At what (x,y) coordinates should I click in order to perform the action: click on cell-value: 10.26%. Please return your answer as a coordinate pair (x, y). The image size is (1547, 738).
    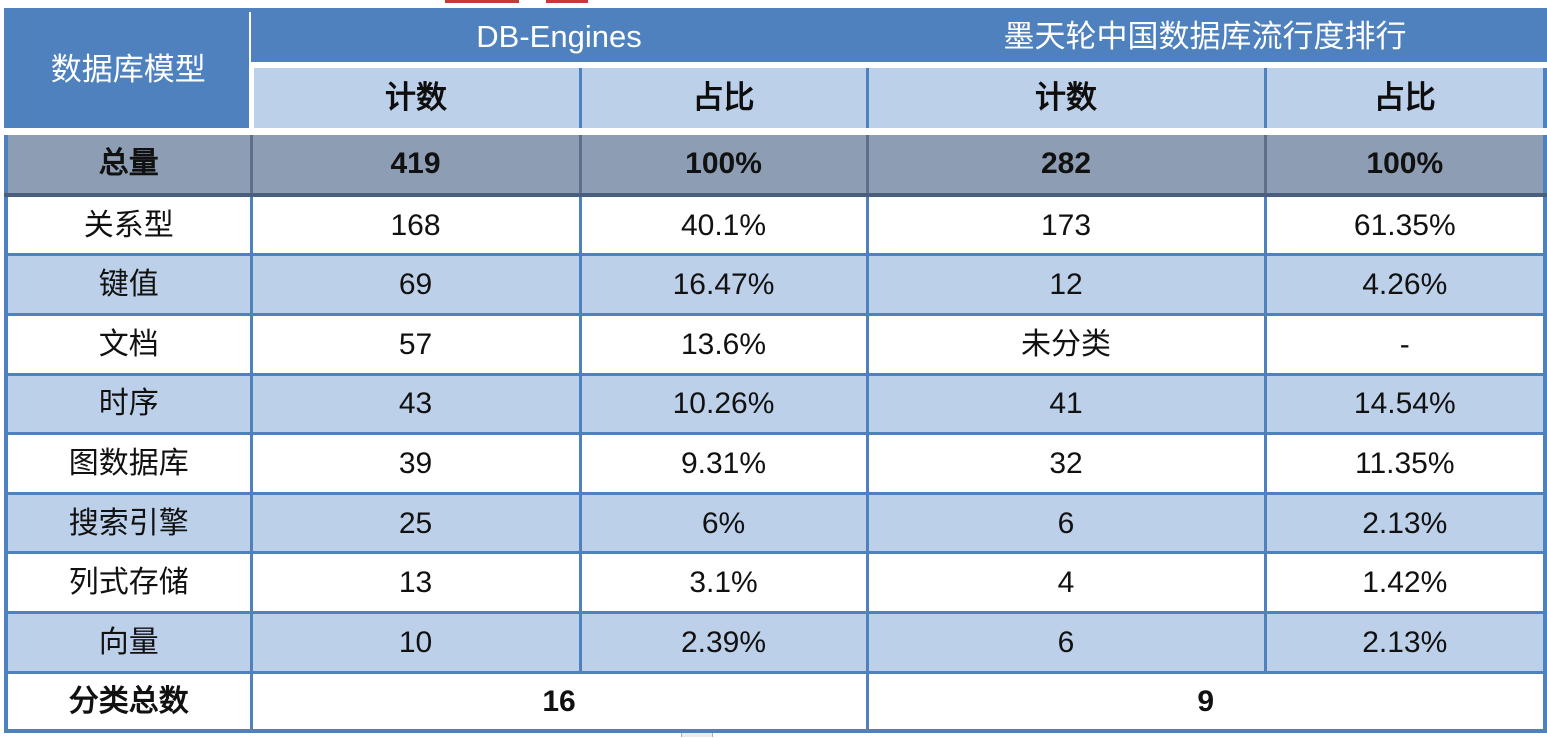
    Looking at the image, I should click on (723, 404).